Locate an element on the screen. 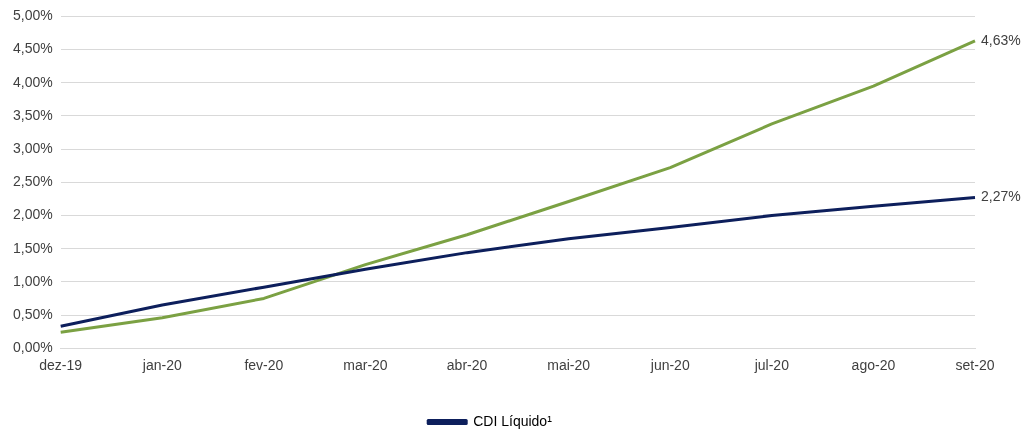  x-tick-label: jun-20 is located at coordinates (669, 365).